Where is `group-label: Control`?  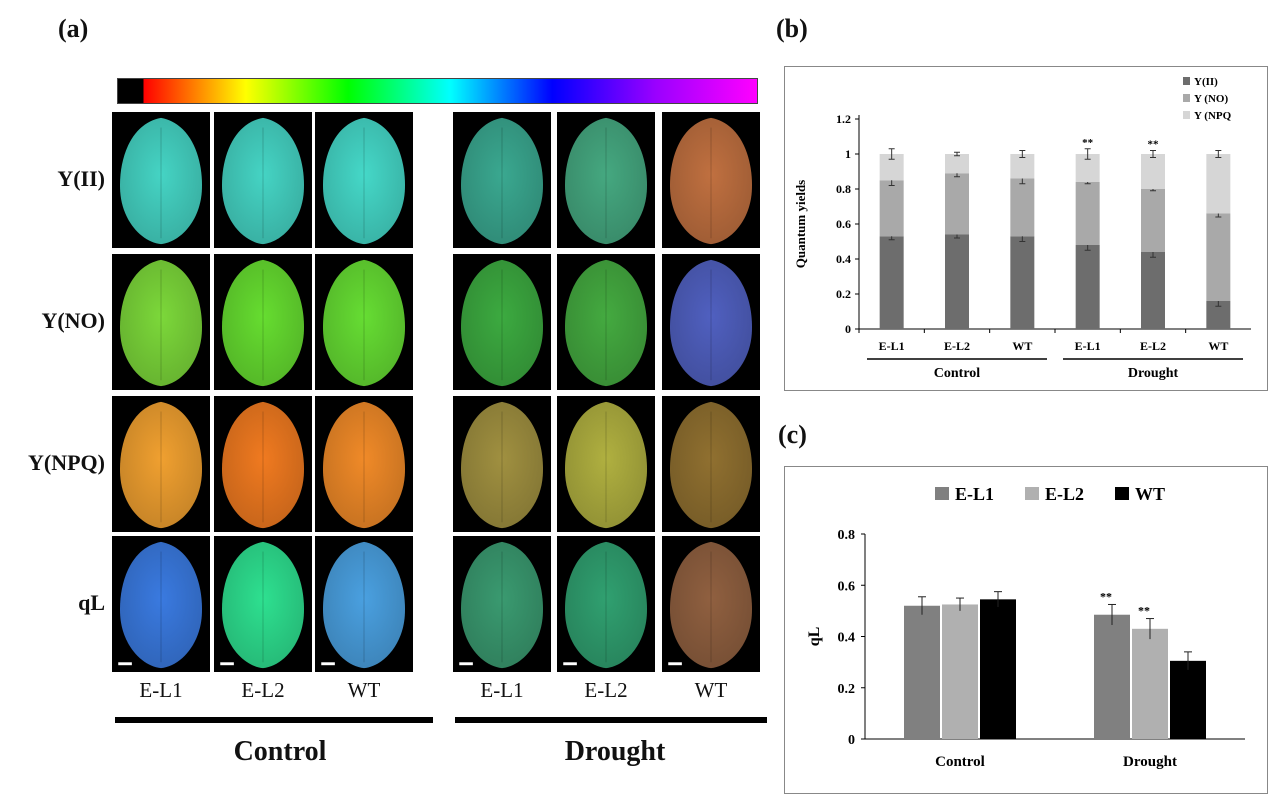 group-label: Control is located at coordinates (957, 373).